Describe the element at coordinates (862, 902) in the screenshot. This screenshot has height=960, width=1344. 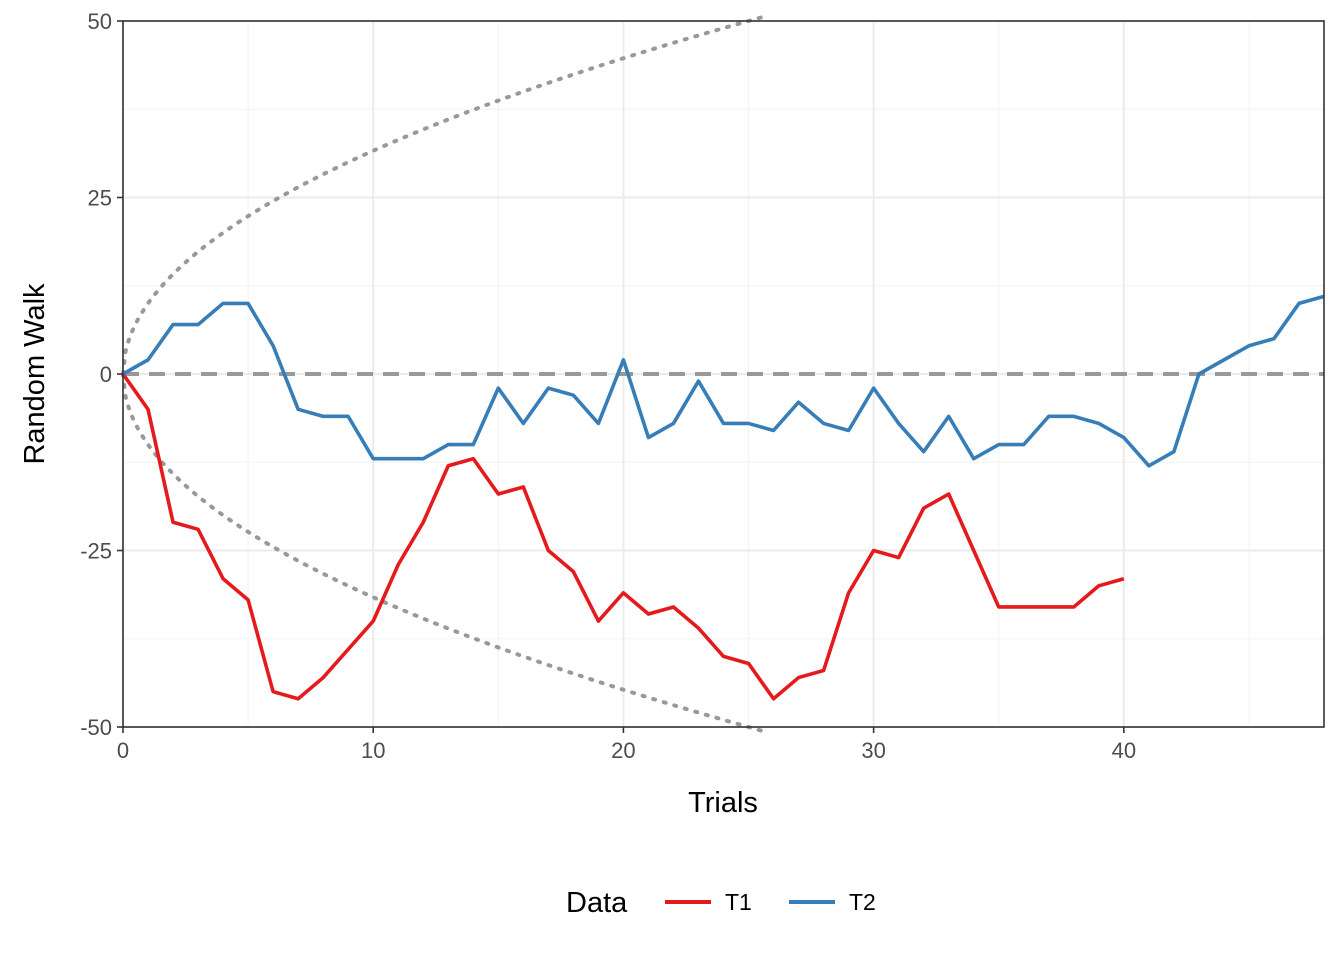
I see `legend-label-t2: T2` at that location.